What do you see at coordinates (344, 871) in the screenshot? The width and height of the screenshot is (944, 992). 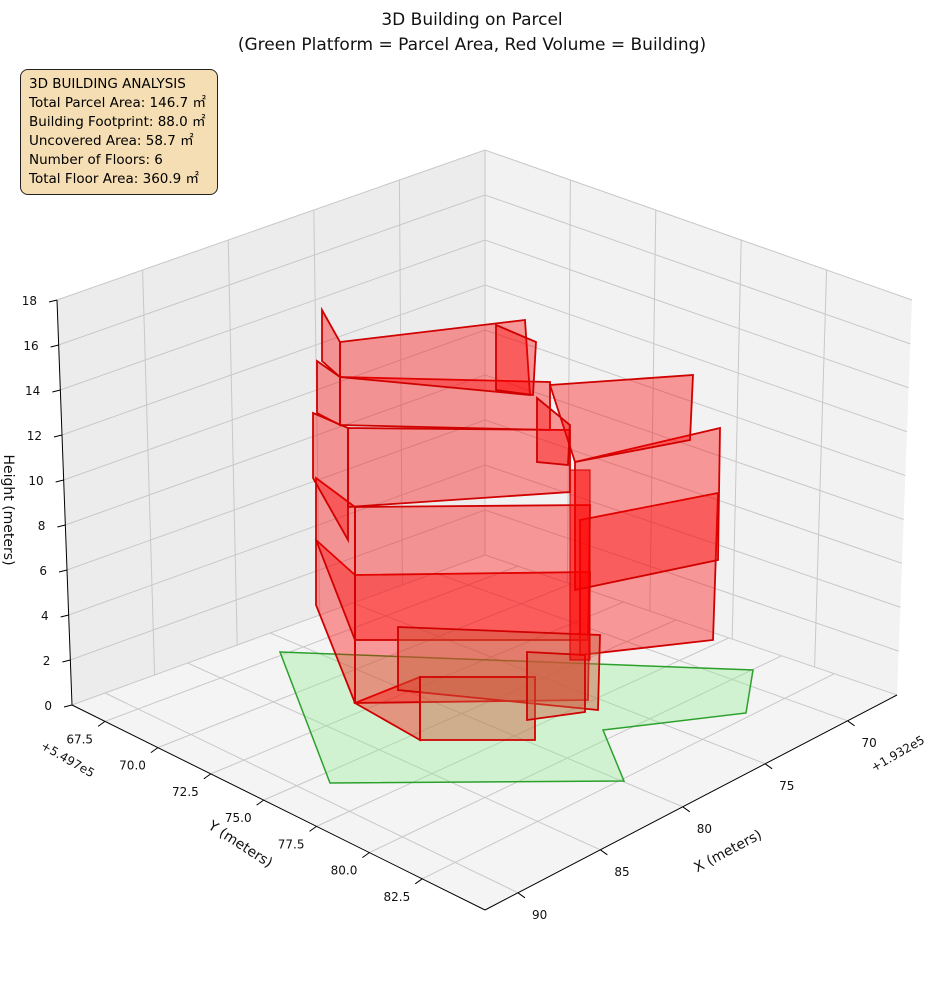 I see `y-tick-label: 80.0` at bounding box center [344, 871].